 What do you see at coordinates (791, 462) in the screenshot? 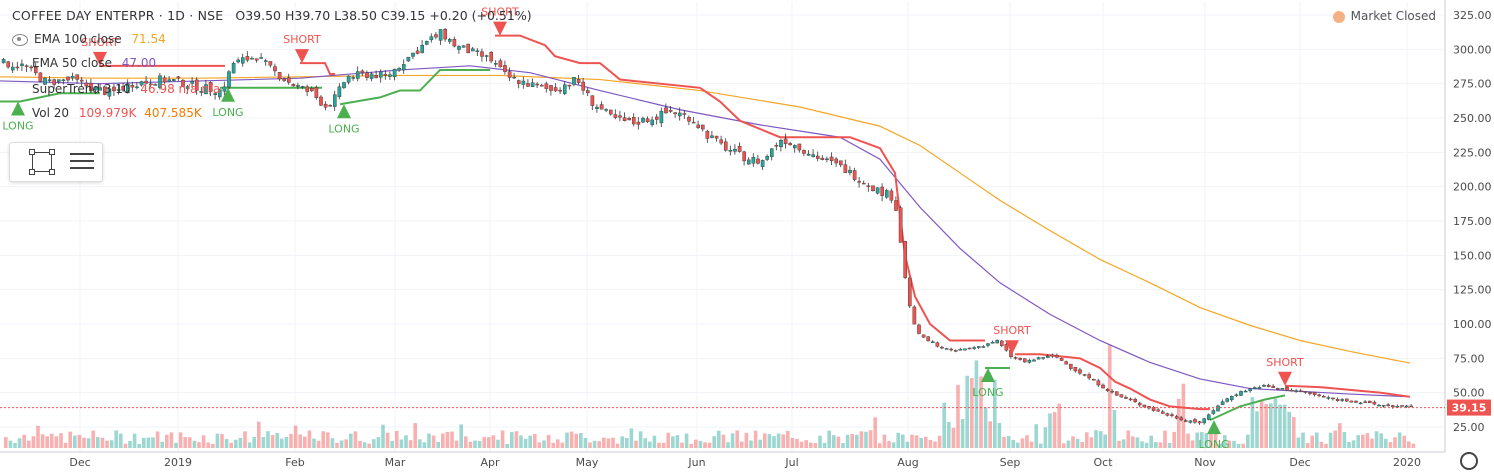
I see `x-tick-label: Jul` at bounding box center [791, 462].